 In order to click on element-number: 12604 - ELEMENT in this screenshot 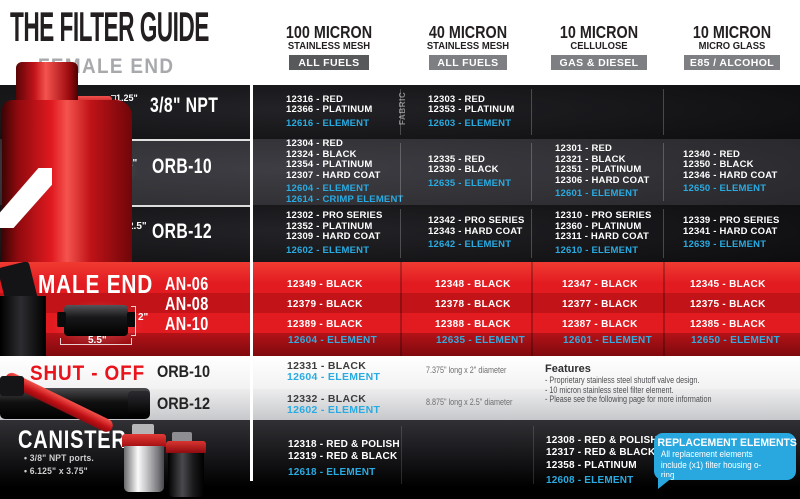, I will do `click(334, 377)`.